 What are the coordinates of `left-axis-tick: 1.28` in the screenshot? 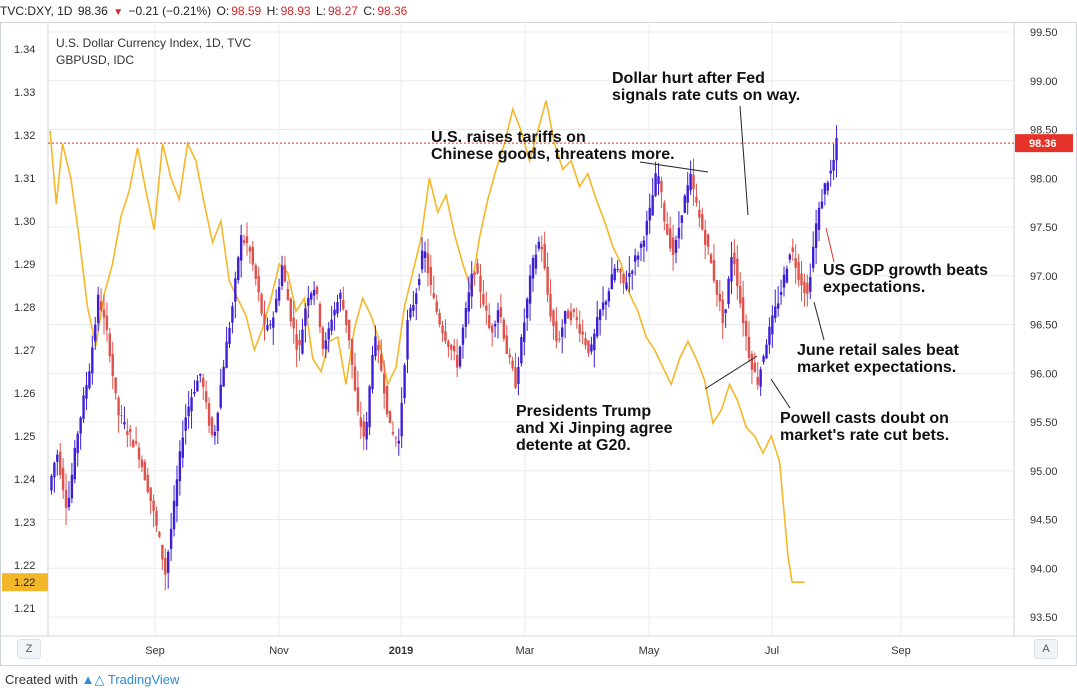 It's located at (24, 308).